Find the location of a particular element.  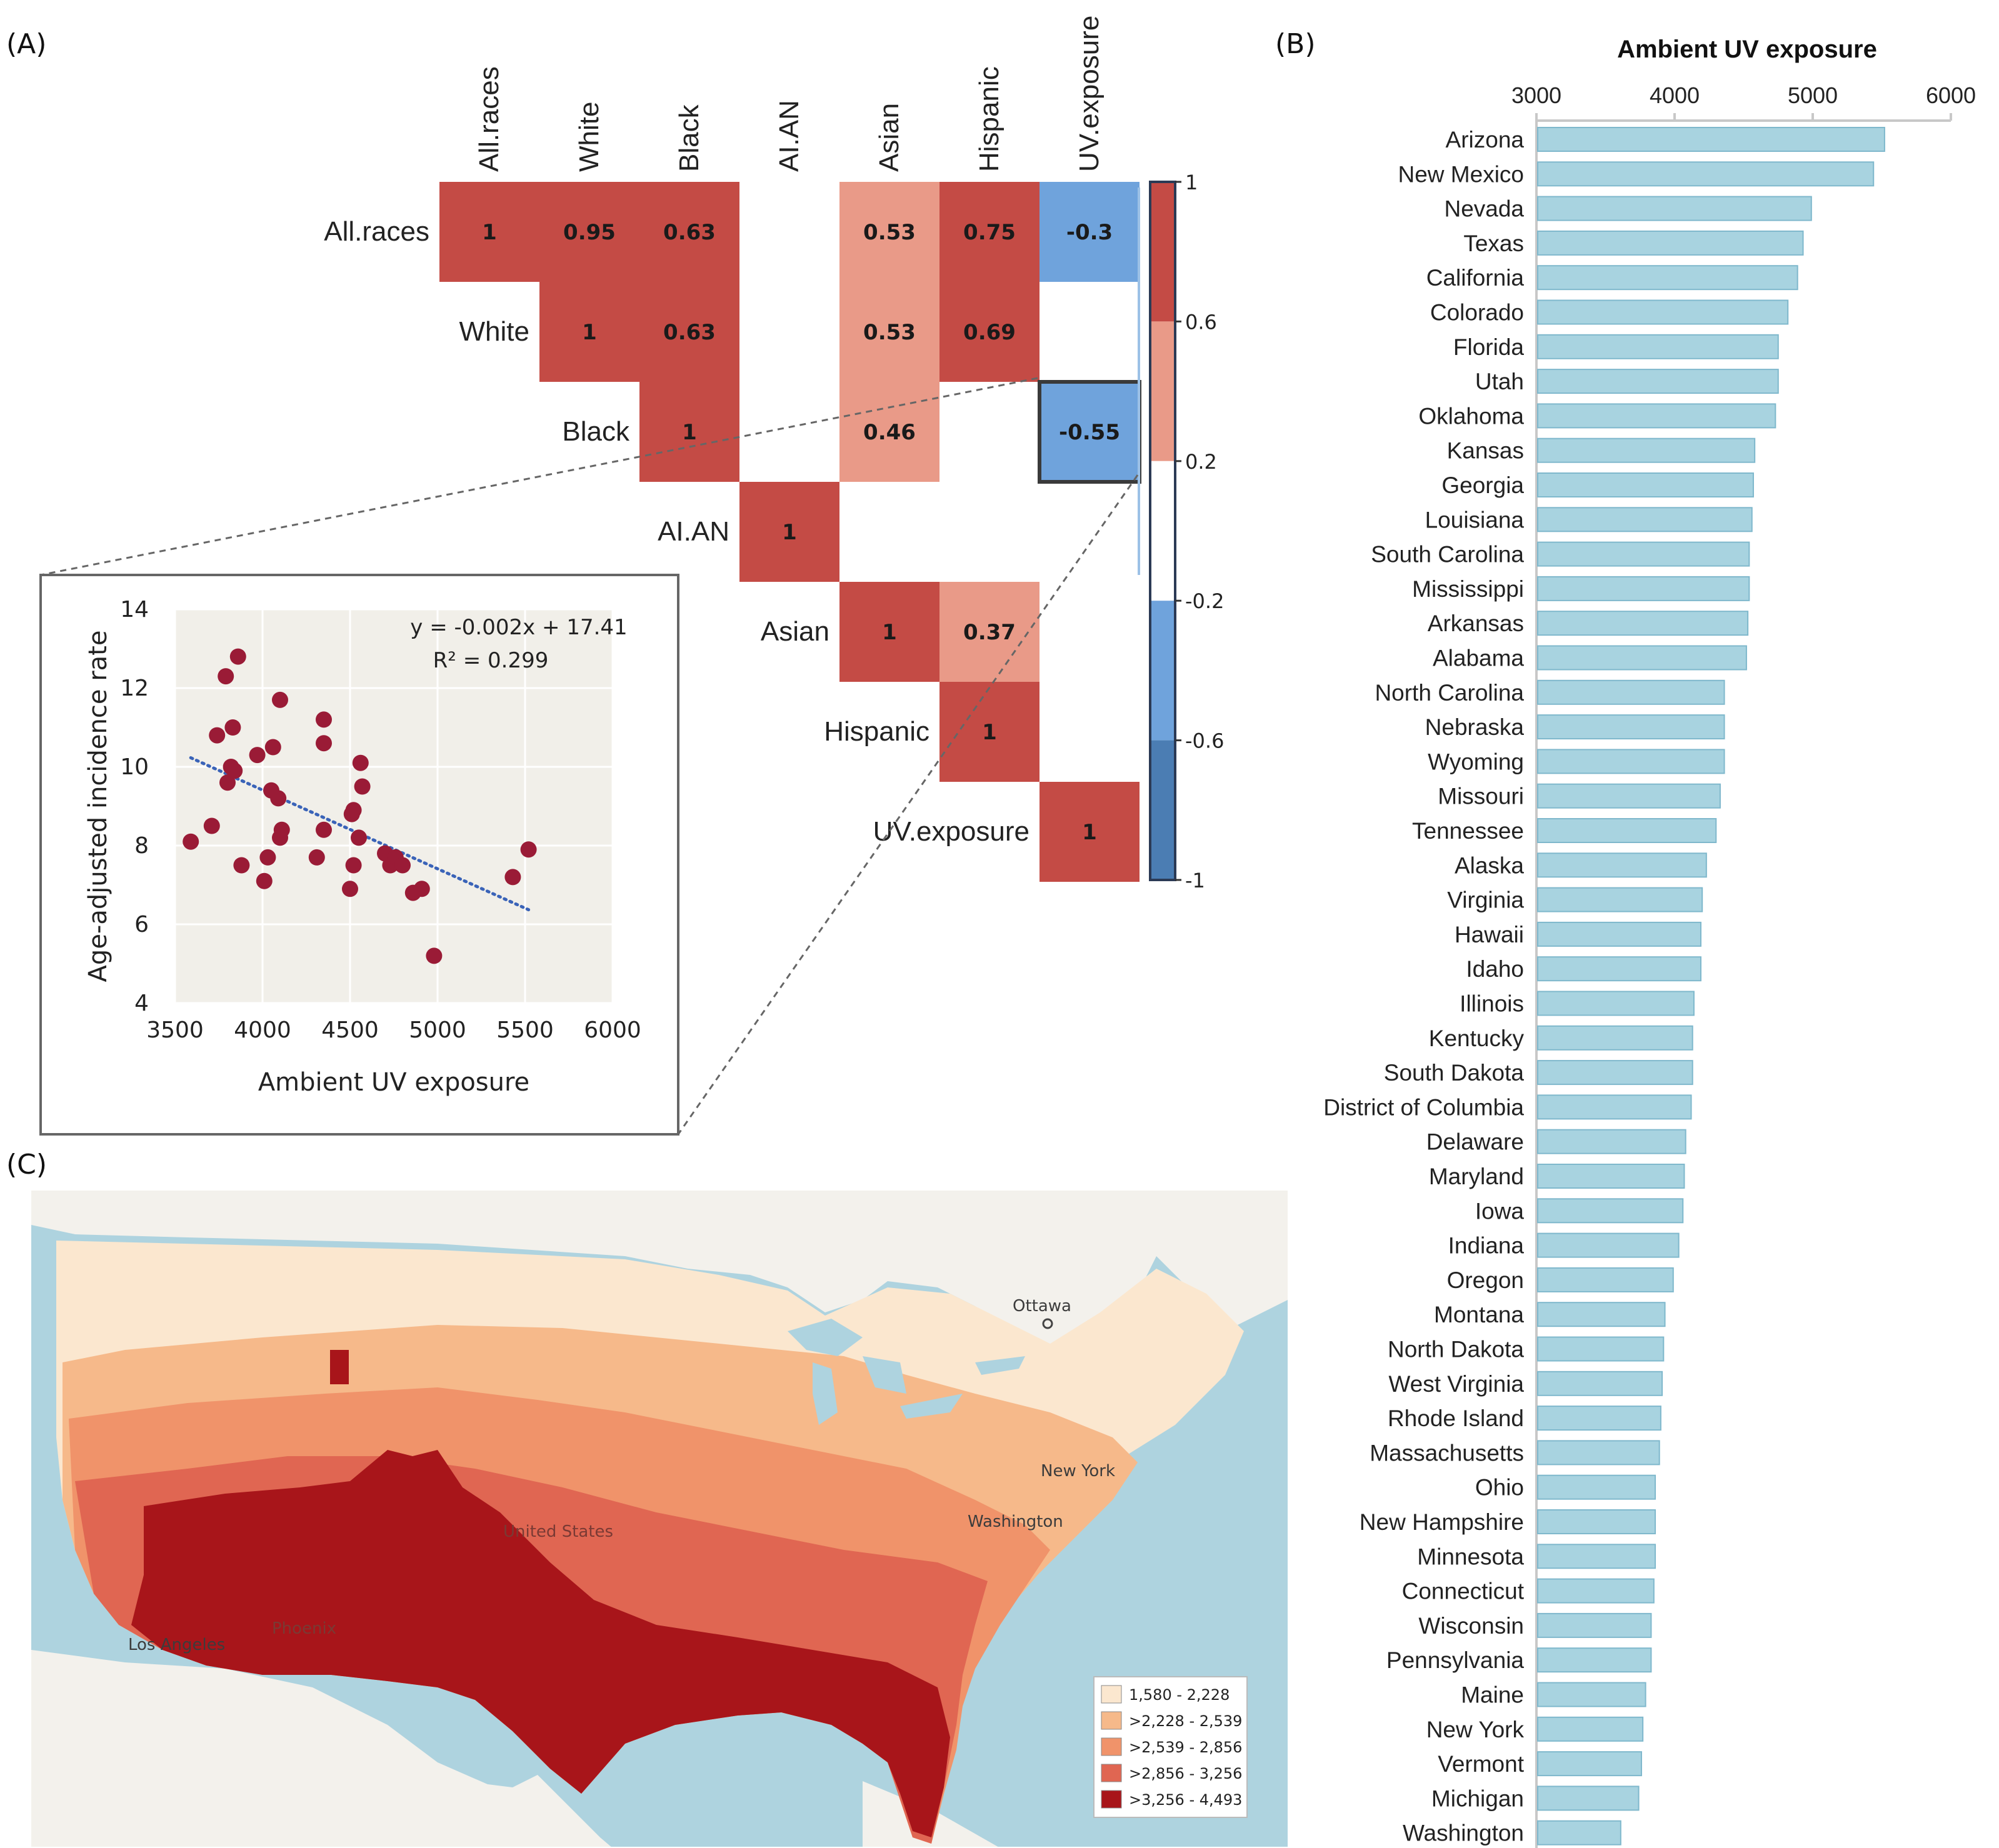

heatmap-col-label: White is located at coordinates (589, 137).